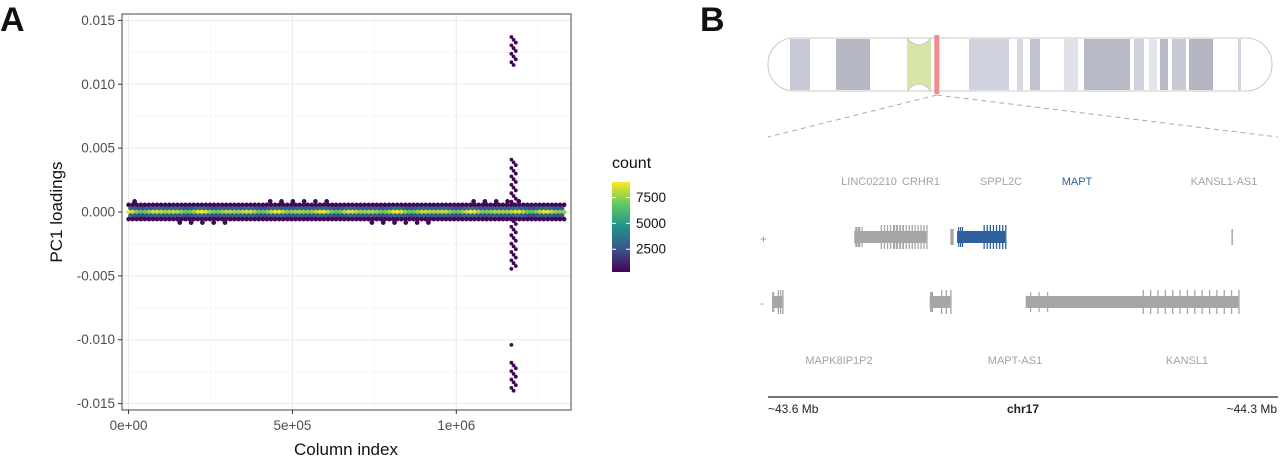 Image resolution: width=1280 pixels, height=461 pixels. I want to click on legend-break-label: 5000, so click(651, 223).